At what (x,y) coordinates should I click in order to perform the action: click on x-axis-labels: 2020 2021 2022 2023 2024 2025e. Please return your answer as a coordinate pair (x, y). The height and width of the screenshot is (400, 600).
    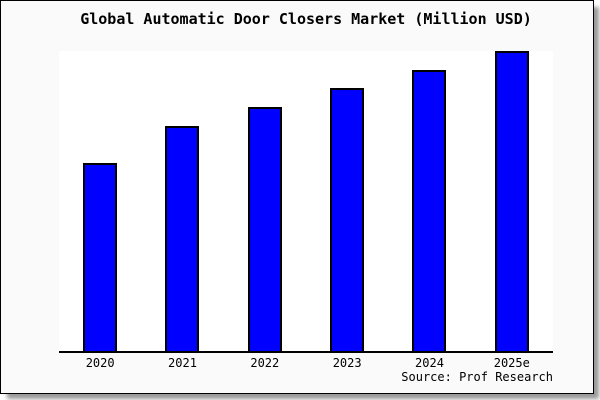
    Looking at the image, I should click on (306, 363).